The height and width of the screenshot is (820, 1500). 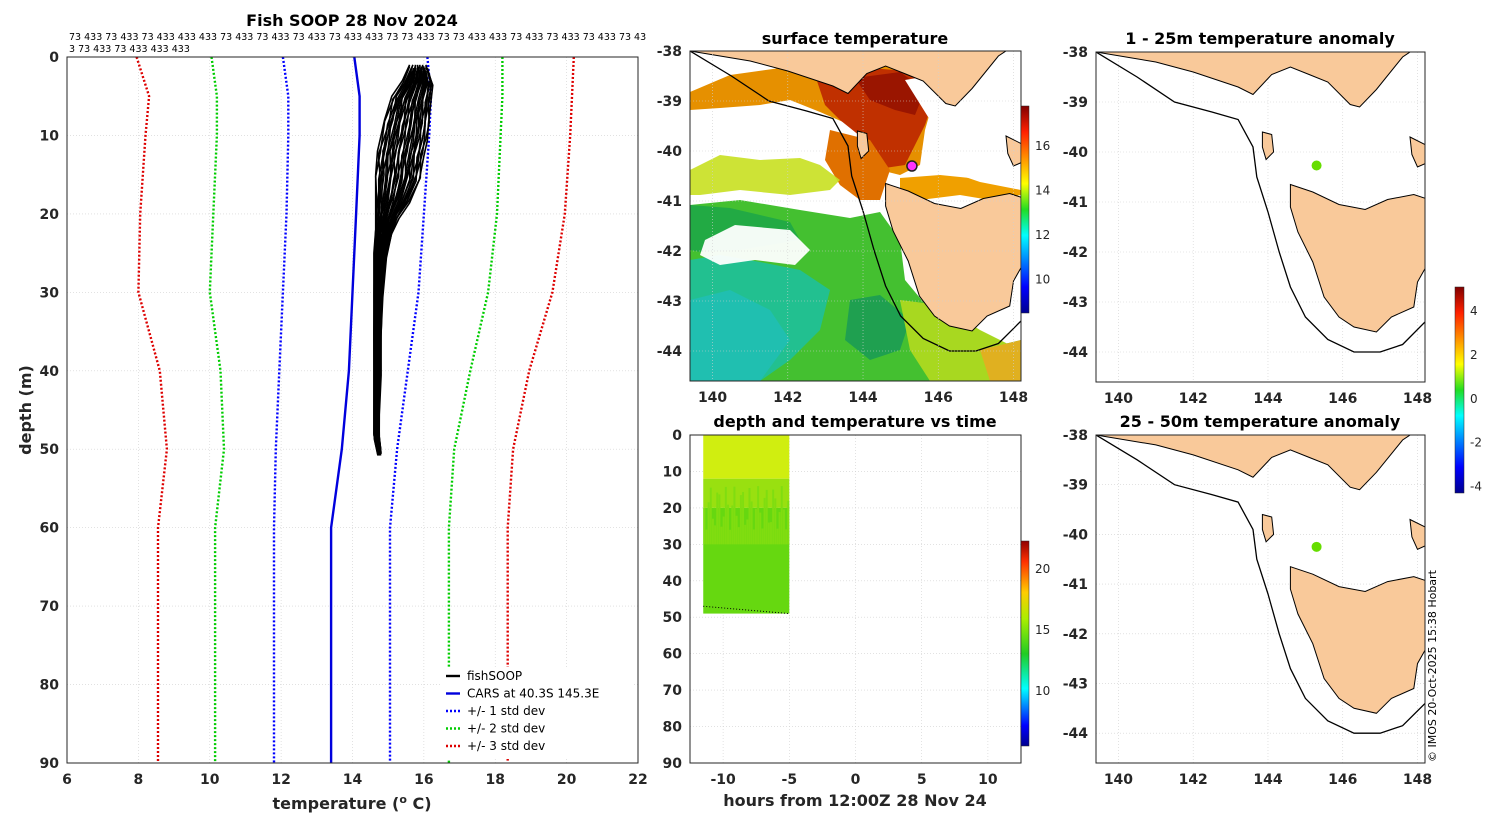 I want to click on anomaly-25-50-lon-label: 140, so click(x=1118, y=780).